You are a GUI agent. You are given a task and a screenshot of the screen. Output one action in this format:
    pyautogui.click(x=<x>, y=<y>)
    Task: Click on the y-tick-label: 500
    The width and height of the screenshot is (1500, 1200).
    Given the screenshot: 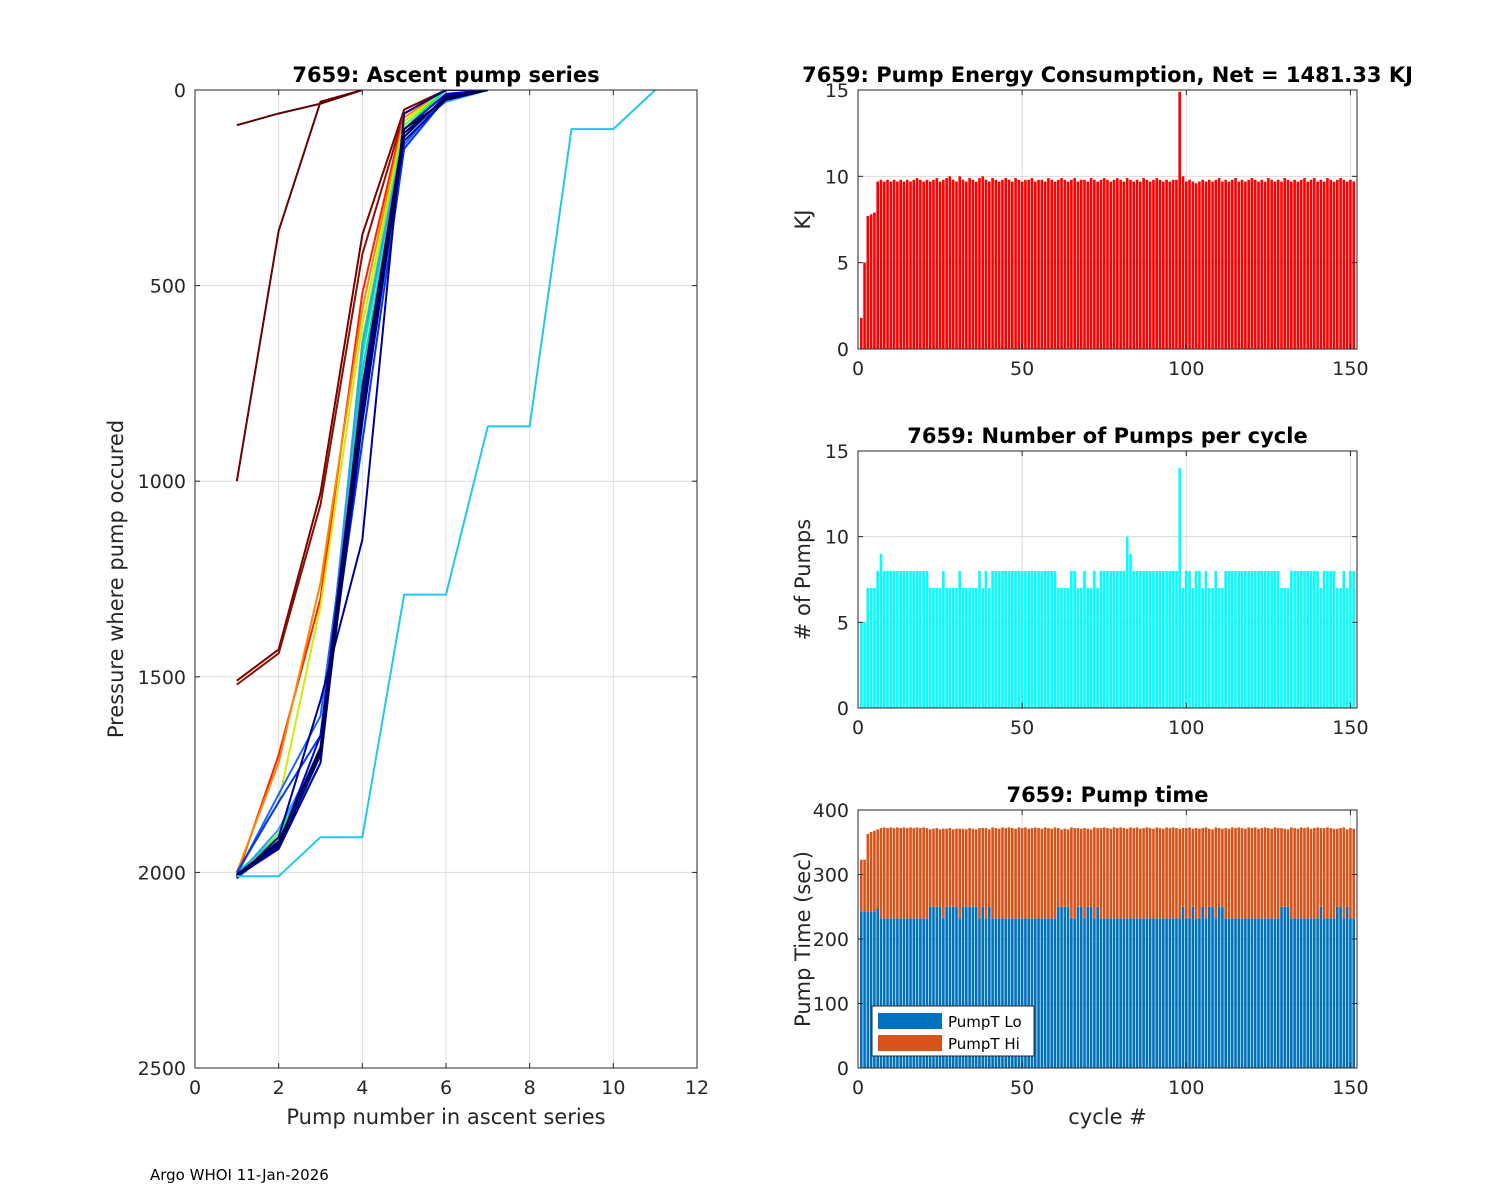 What is the action you would take?
    pyautogui.click(x=168, y=287)
    